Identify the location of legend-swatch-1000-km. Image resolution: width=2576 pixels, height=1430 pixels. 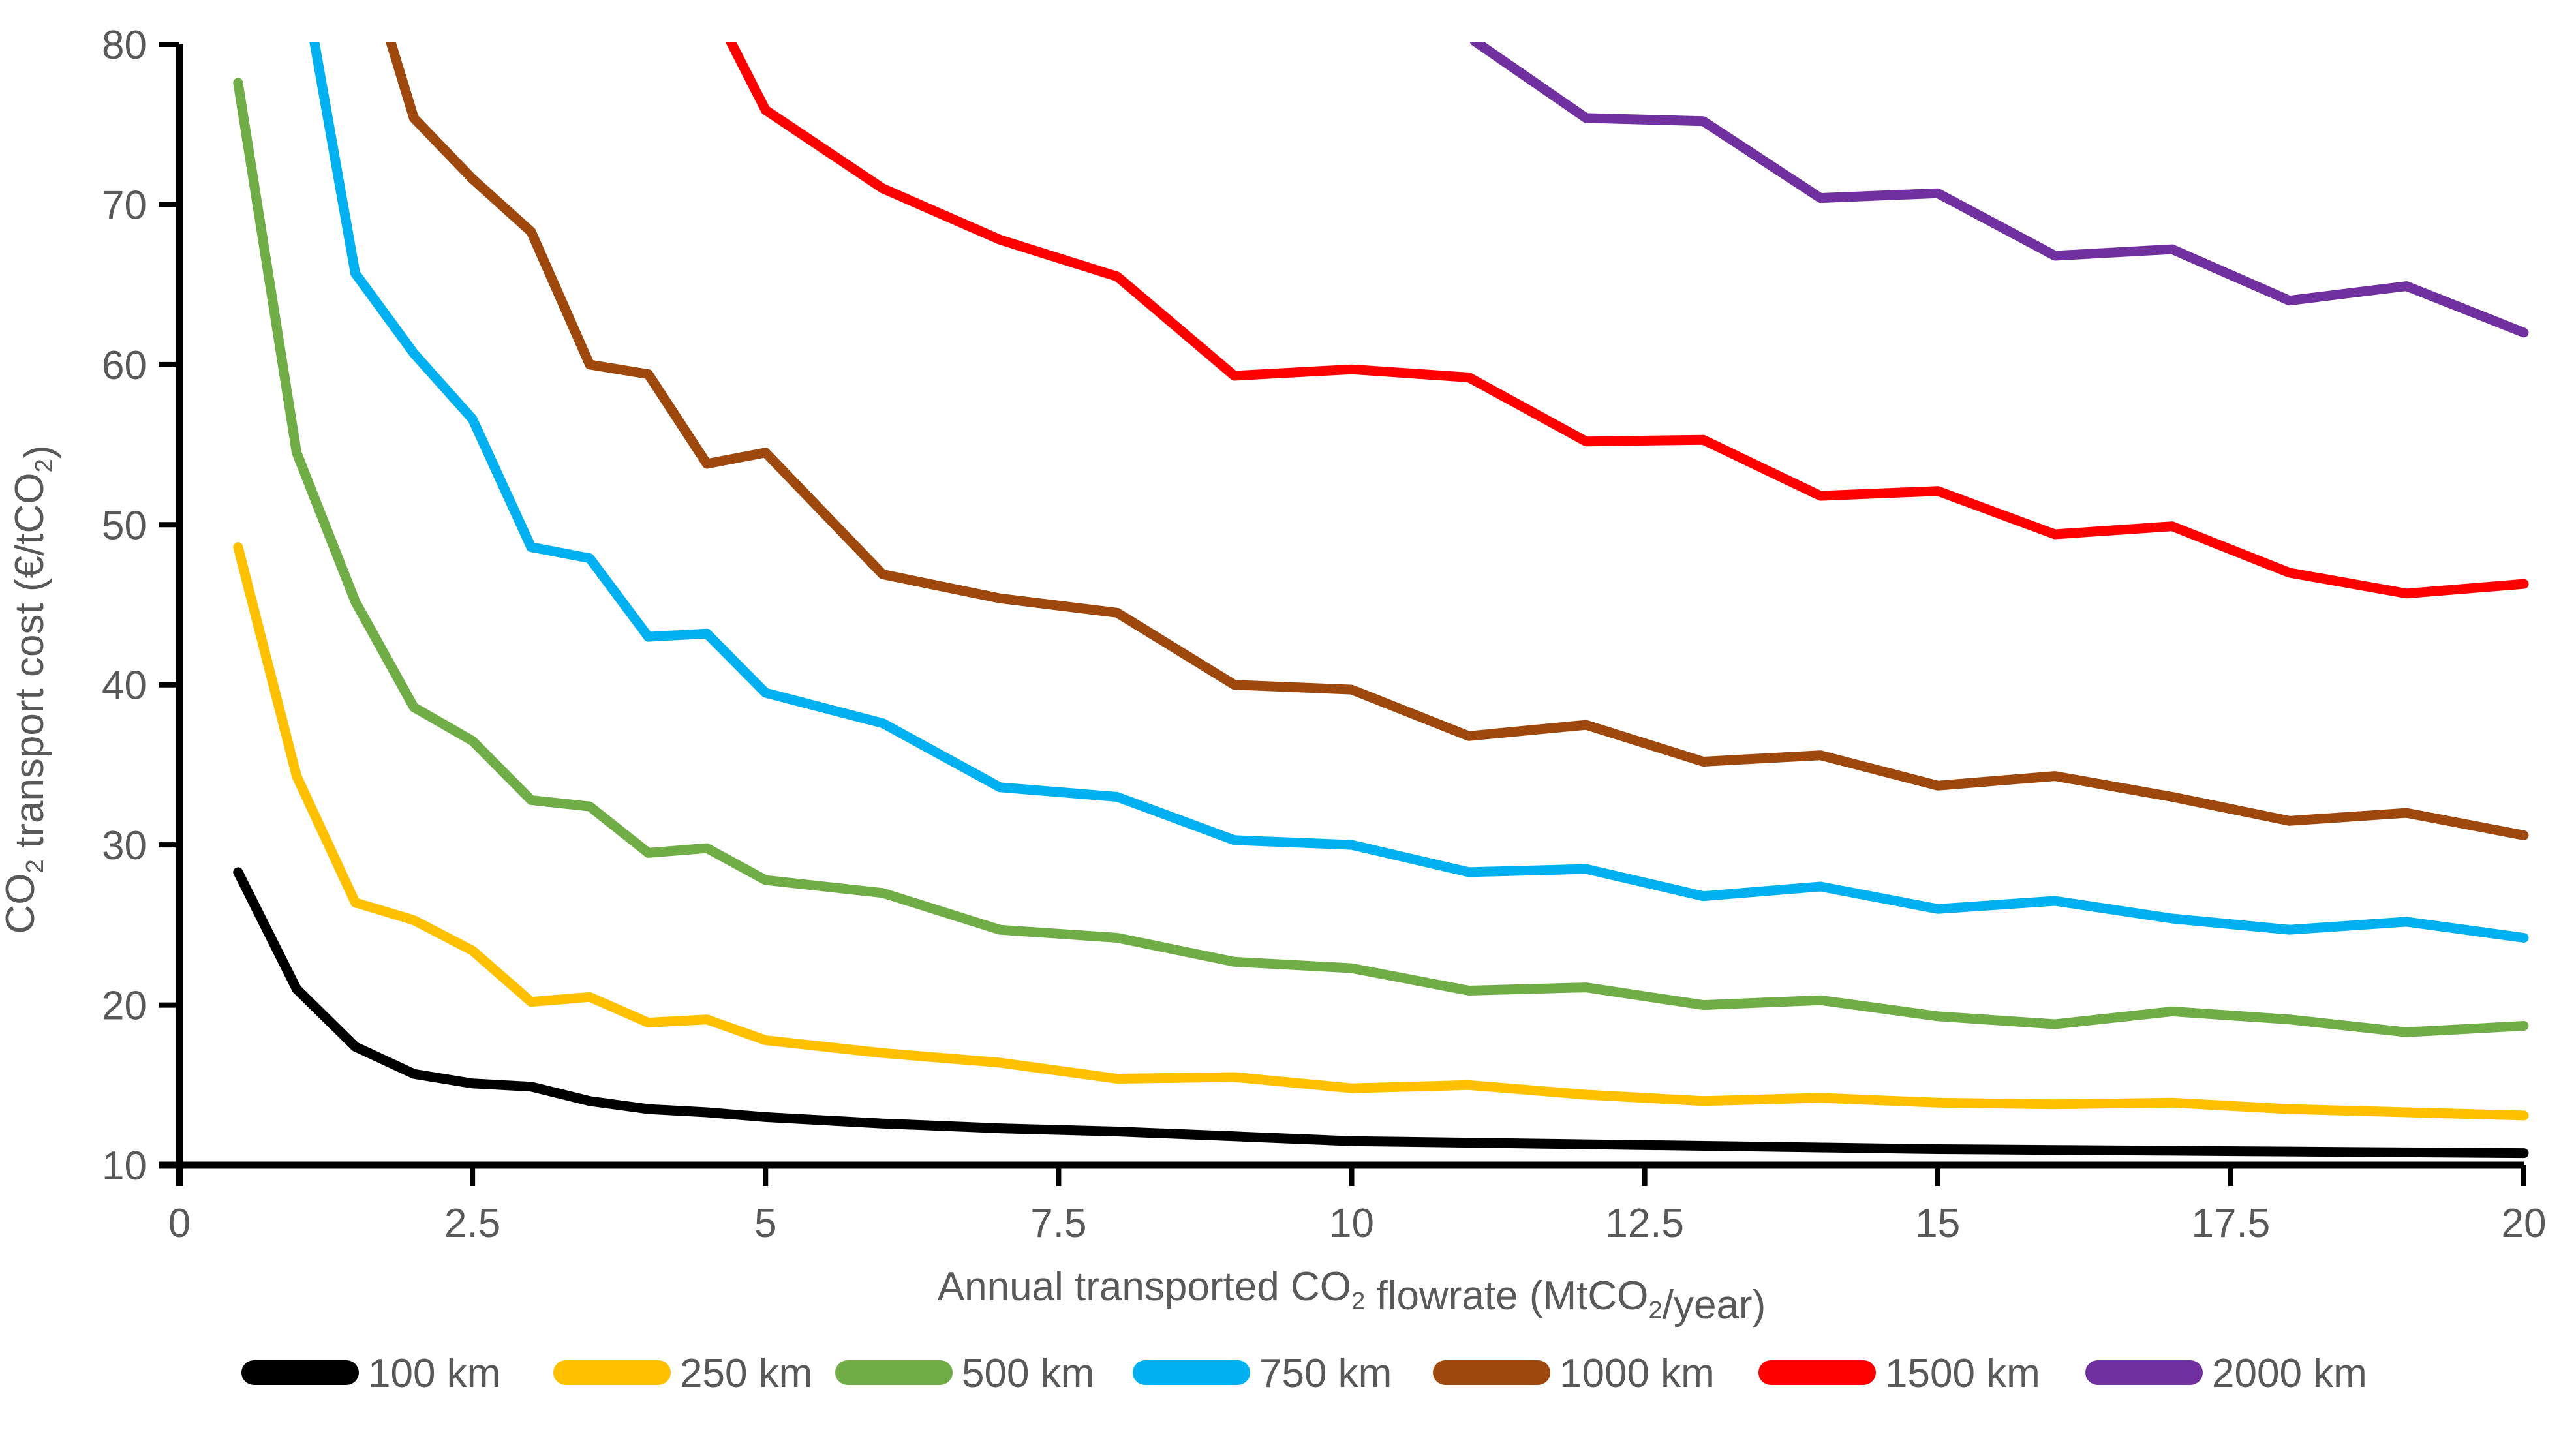
(1492, 1372).